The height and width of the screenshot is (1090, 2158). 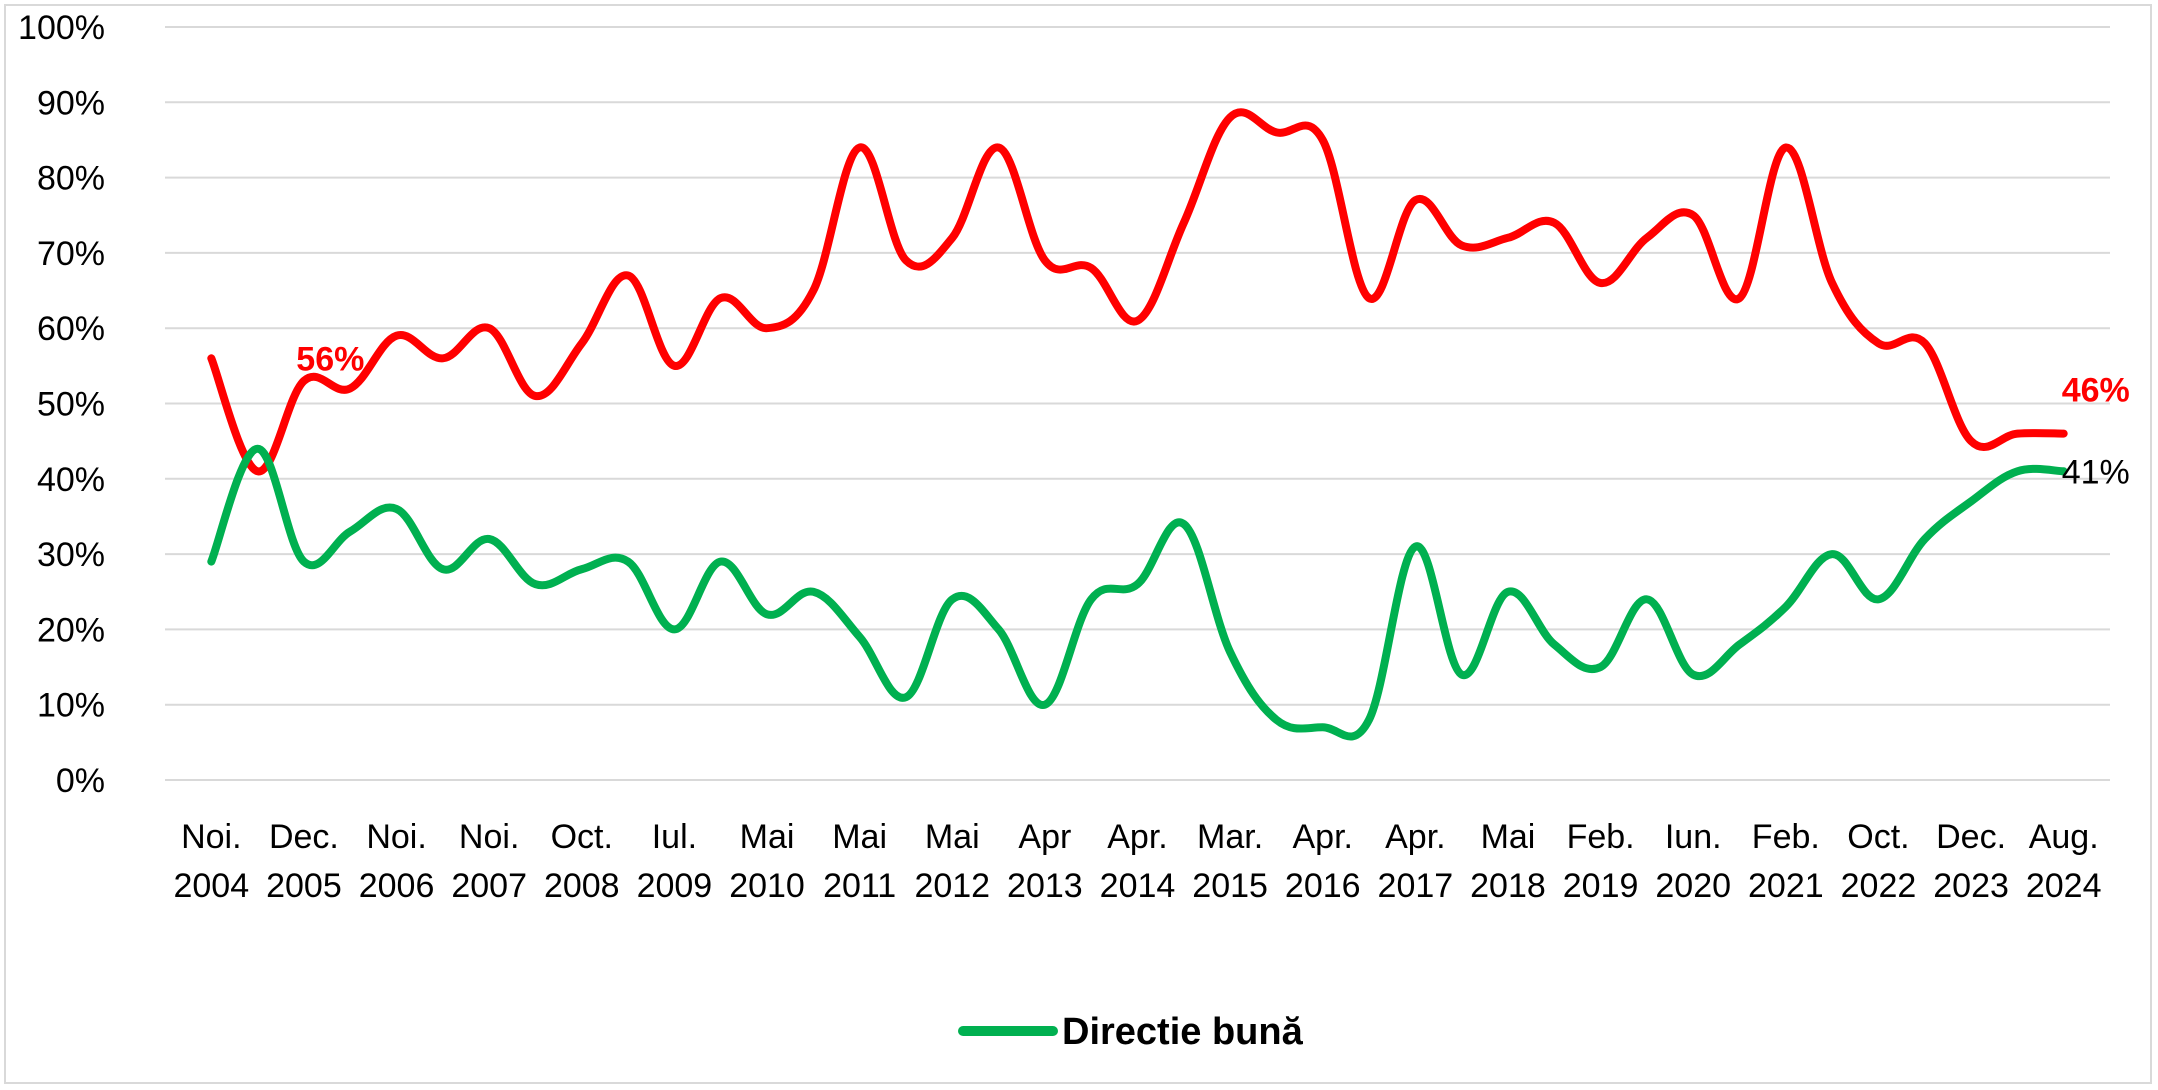 I want to click on x-tick-label: Iun., so click(x=1693, y=837).